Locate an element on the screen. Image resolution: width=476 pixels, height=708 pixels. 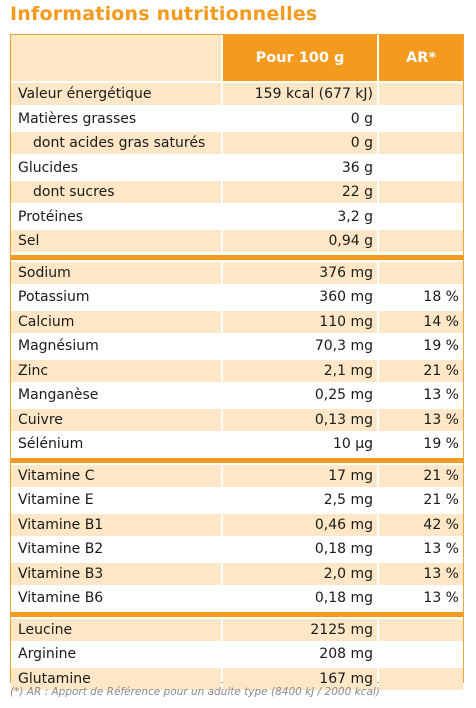
nutrient-value: 159 kcal (677 kJ) is located at coordinates (300, 94).